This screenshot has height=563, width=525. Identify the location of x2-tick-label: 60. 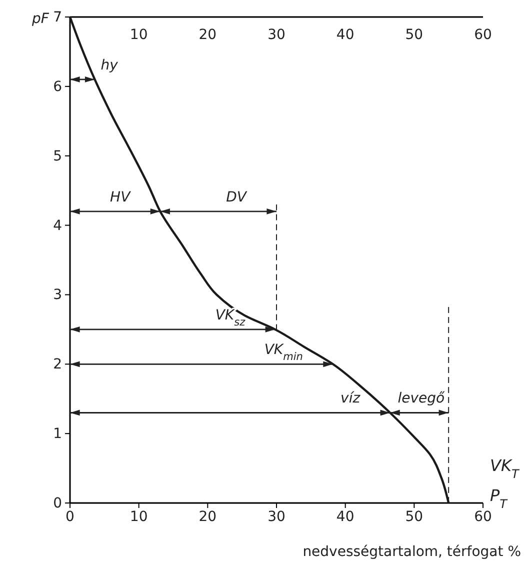
(483, 34).